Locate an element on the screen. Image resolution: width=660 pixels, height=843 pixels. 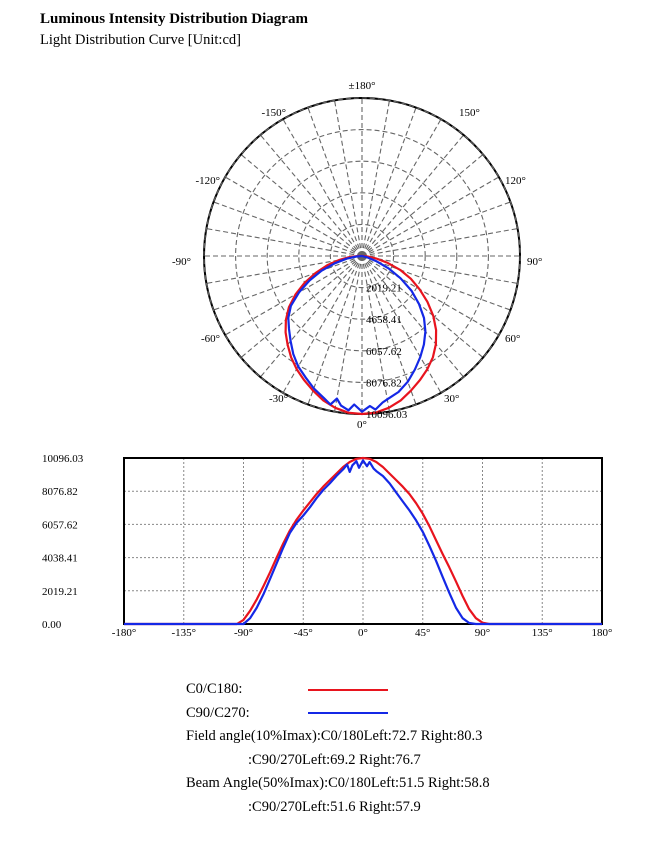
page-subtitle: Light Distribution Curve [Unit:cd] is located at coordinates (140, 40).